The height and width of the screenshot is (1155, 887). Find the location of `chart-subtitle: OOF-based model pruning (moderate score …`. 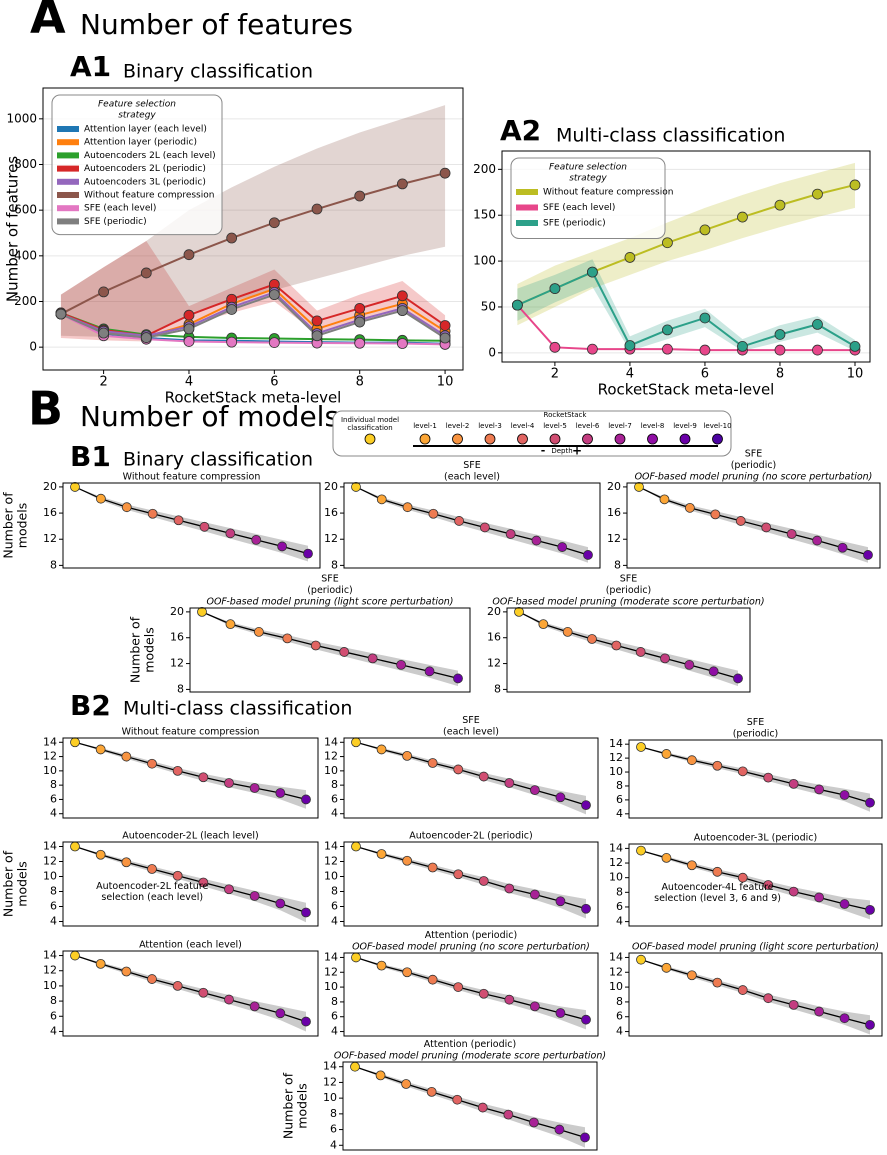

chart-subtitle: OOF-based model pruning (moderate score … is located at coordinates (628, 602).